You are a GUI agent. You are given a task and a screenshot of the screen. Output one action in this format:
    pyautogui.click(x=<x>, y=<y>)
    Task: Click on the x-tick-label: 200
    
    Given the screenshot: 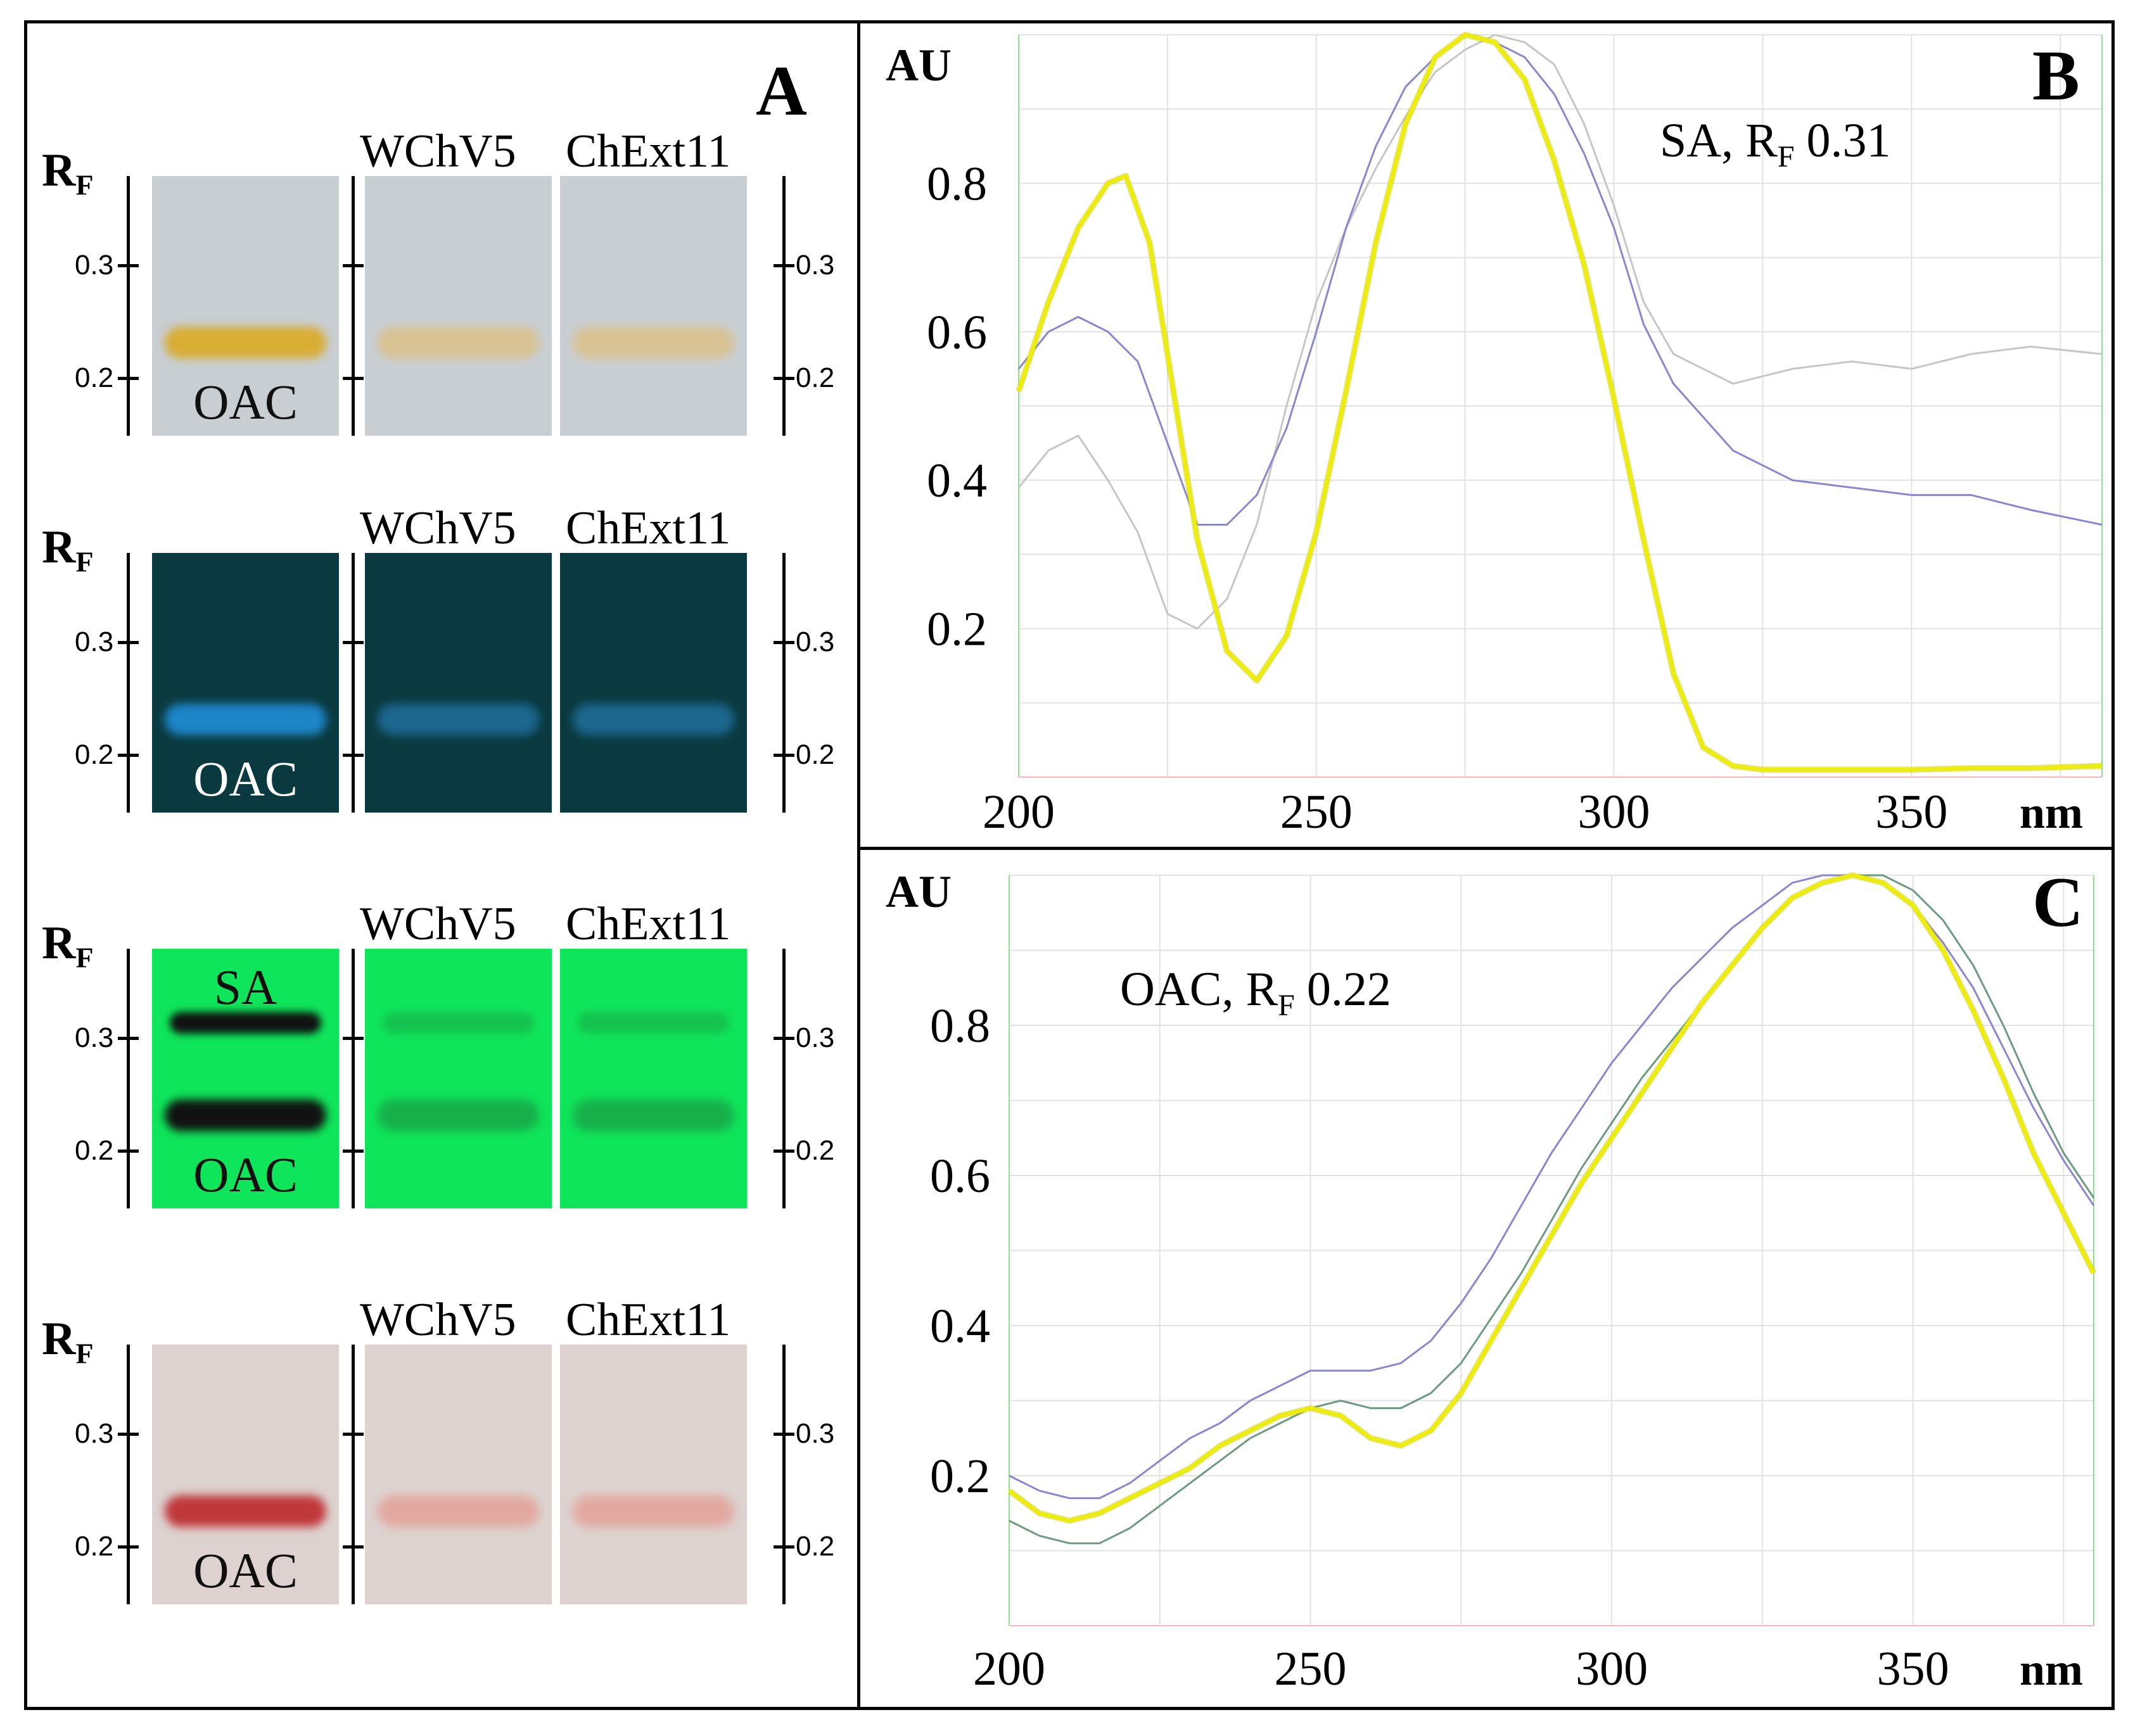 What is the action you would take?
    pyautogui.click(x=1009, y=1668)
    